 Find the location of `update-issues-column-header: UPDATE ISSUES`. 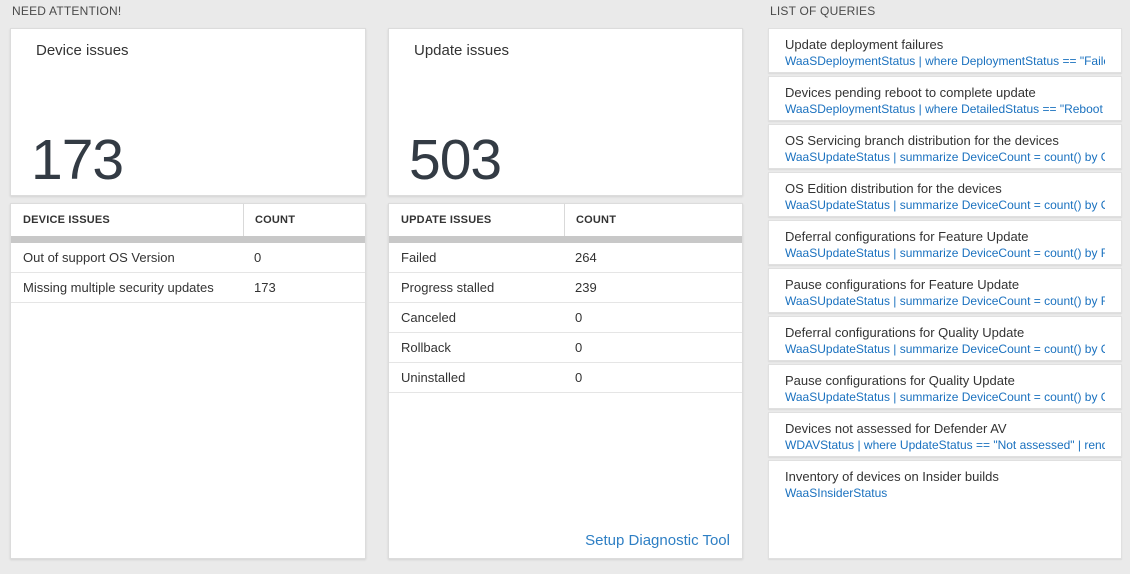

update-issues-column-header: UPDATE ISSUES is located at coordinates (446, 220).